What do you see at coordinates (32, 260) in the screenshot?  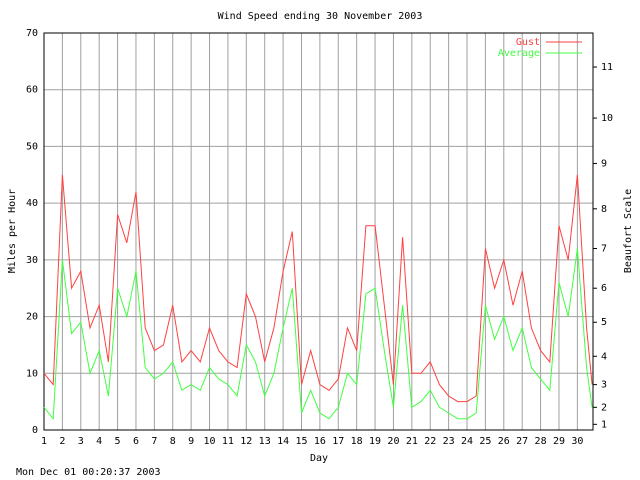 I see `y-tick-label: 30` at bounding box center [32, 260].